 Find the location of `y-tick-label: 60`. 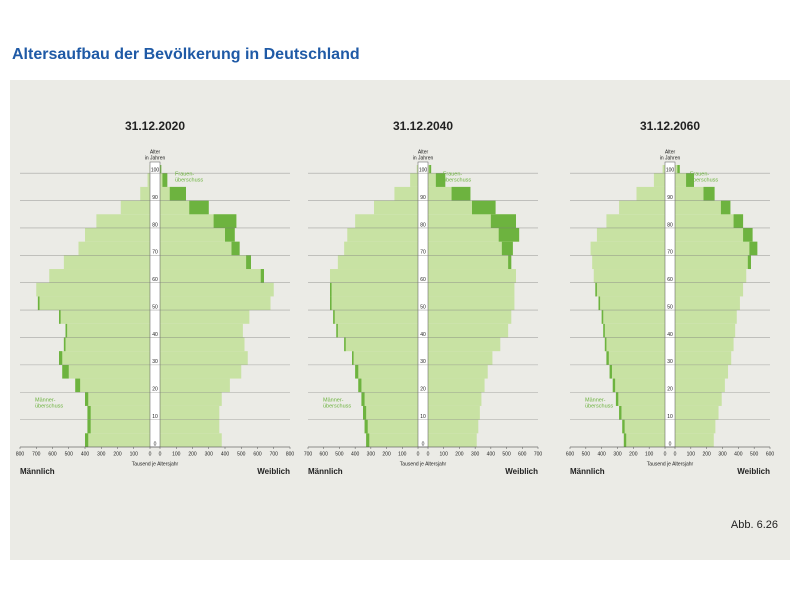

y-tick-label: 60 is located at coordinates (670, 280).